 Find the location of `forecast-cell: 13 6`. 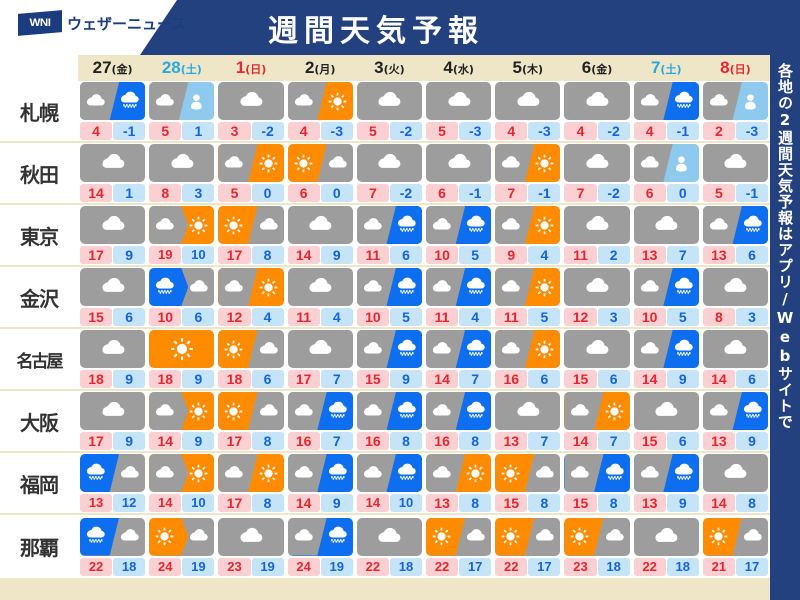

forecast-cell: 13 6 is located at coordinates (735, 235).